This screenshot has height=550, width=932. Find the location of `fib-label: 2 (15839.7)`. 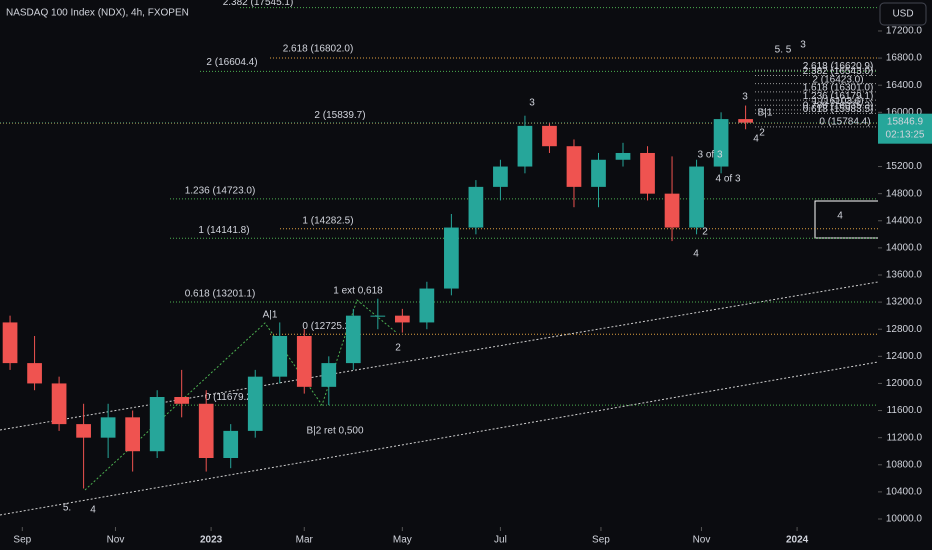

fib-label: 2 (15839.7) is located at coordinates (339, 115).